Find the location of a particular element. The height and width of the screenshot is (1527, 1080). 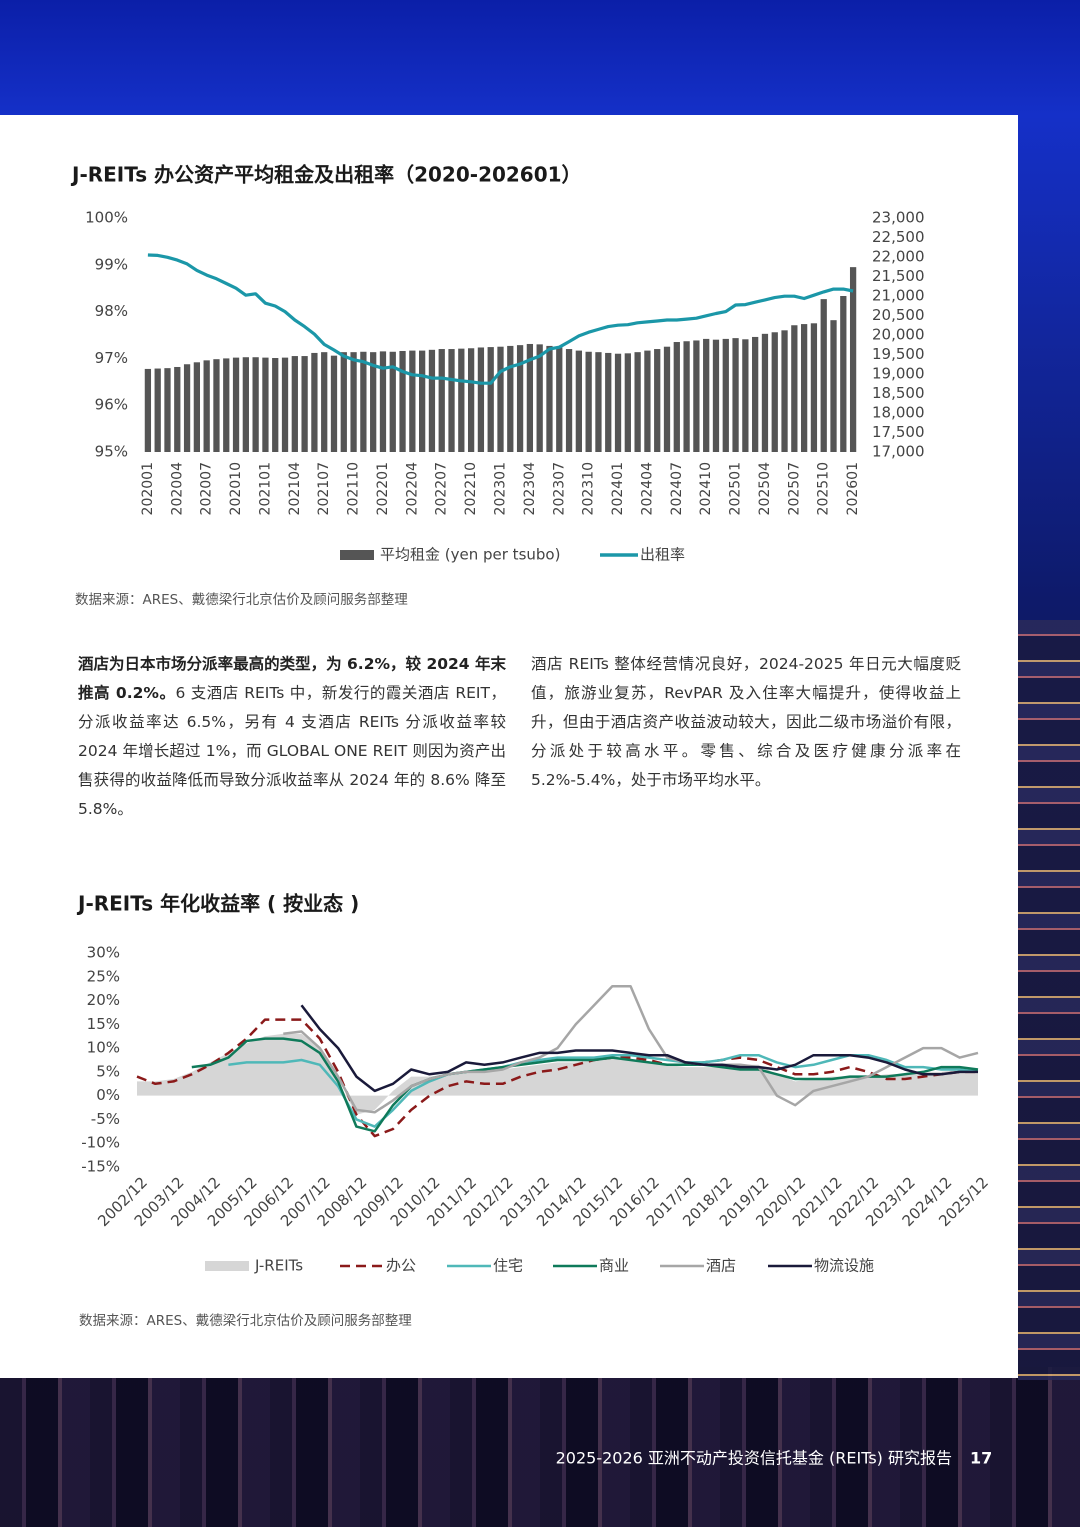

background-city is located at coordinates (1049, 1000).